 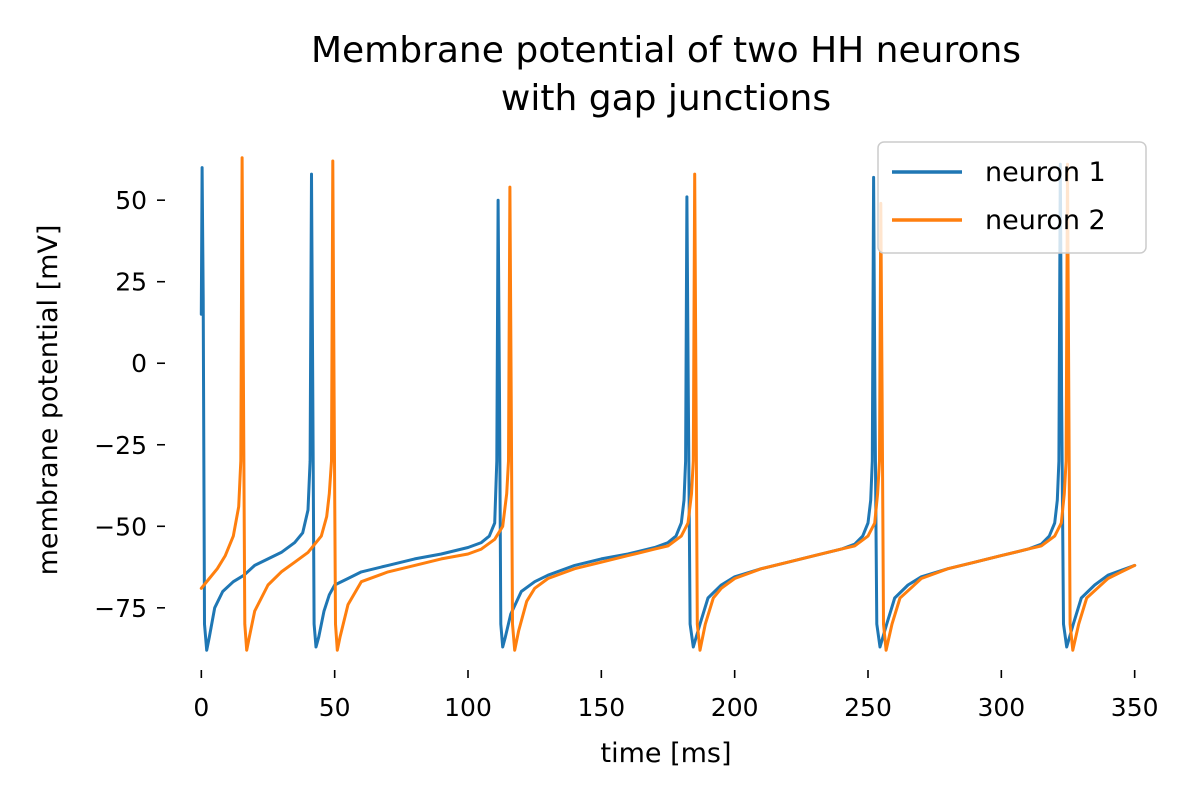 What do you see at coordinates (120, 608) in the screenshot?
I see `y-tick-label: −75` at bounding box center [120, 608].